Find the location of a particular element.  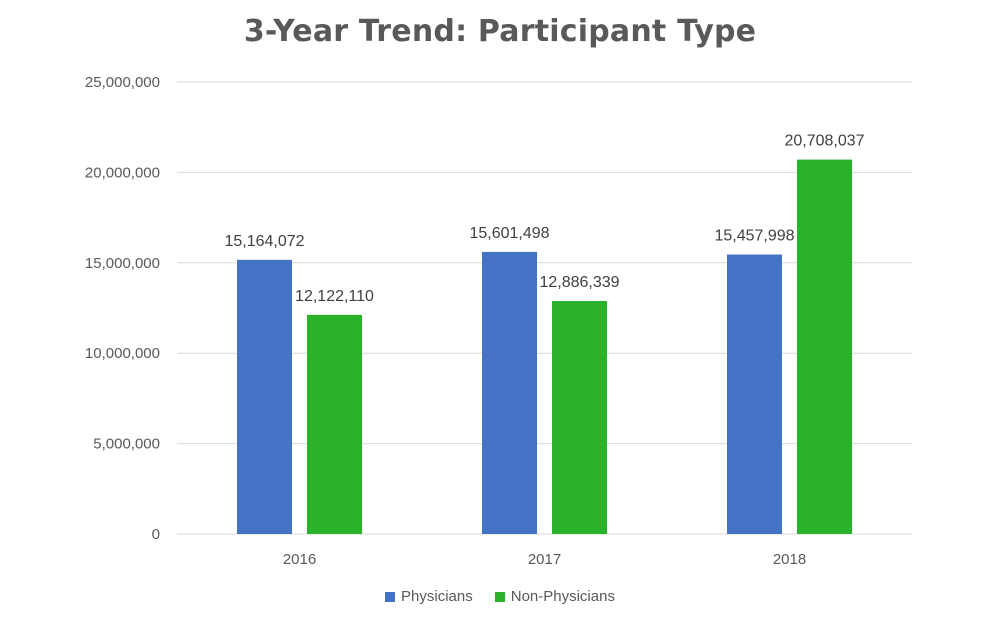

y-tick-label: 25,000,000 is located at coordinates (122, 82).